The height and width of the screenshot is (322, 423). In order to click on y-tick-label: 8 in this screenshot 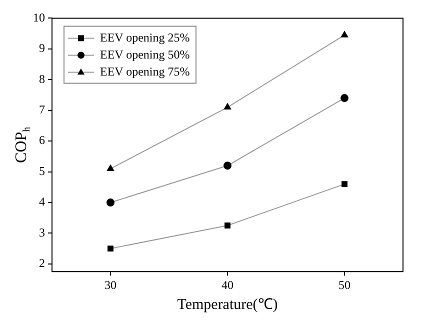, I will do `click(42, 79)`.